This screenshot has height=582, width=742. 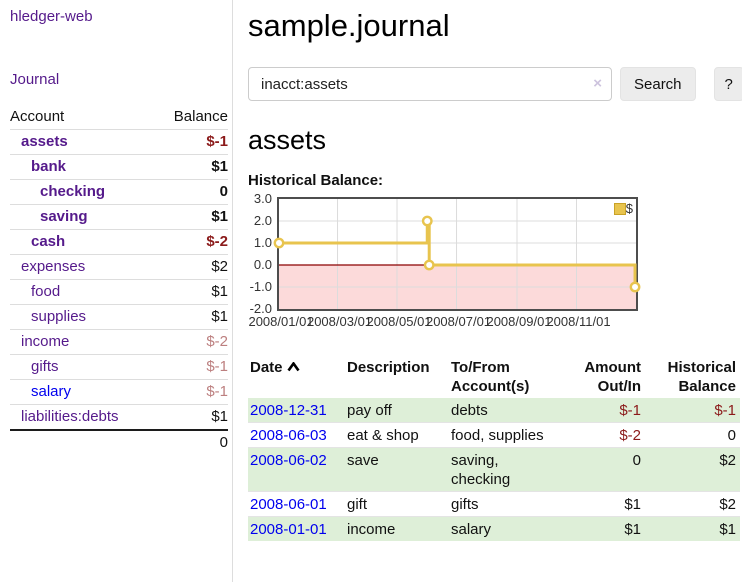 I want to click on register-description: pay off, so click(x=369, y=410).